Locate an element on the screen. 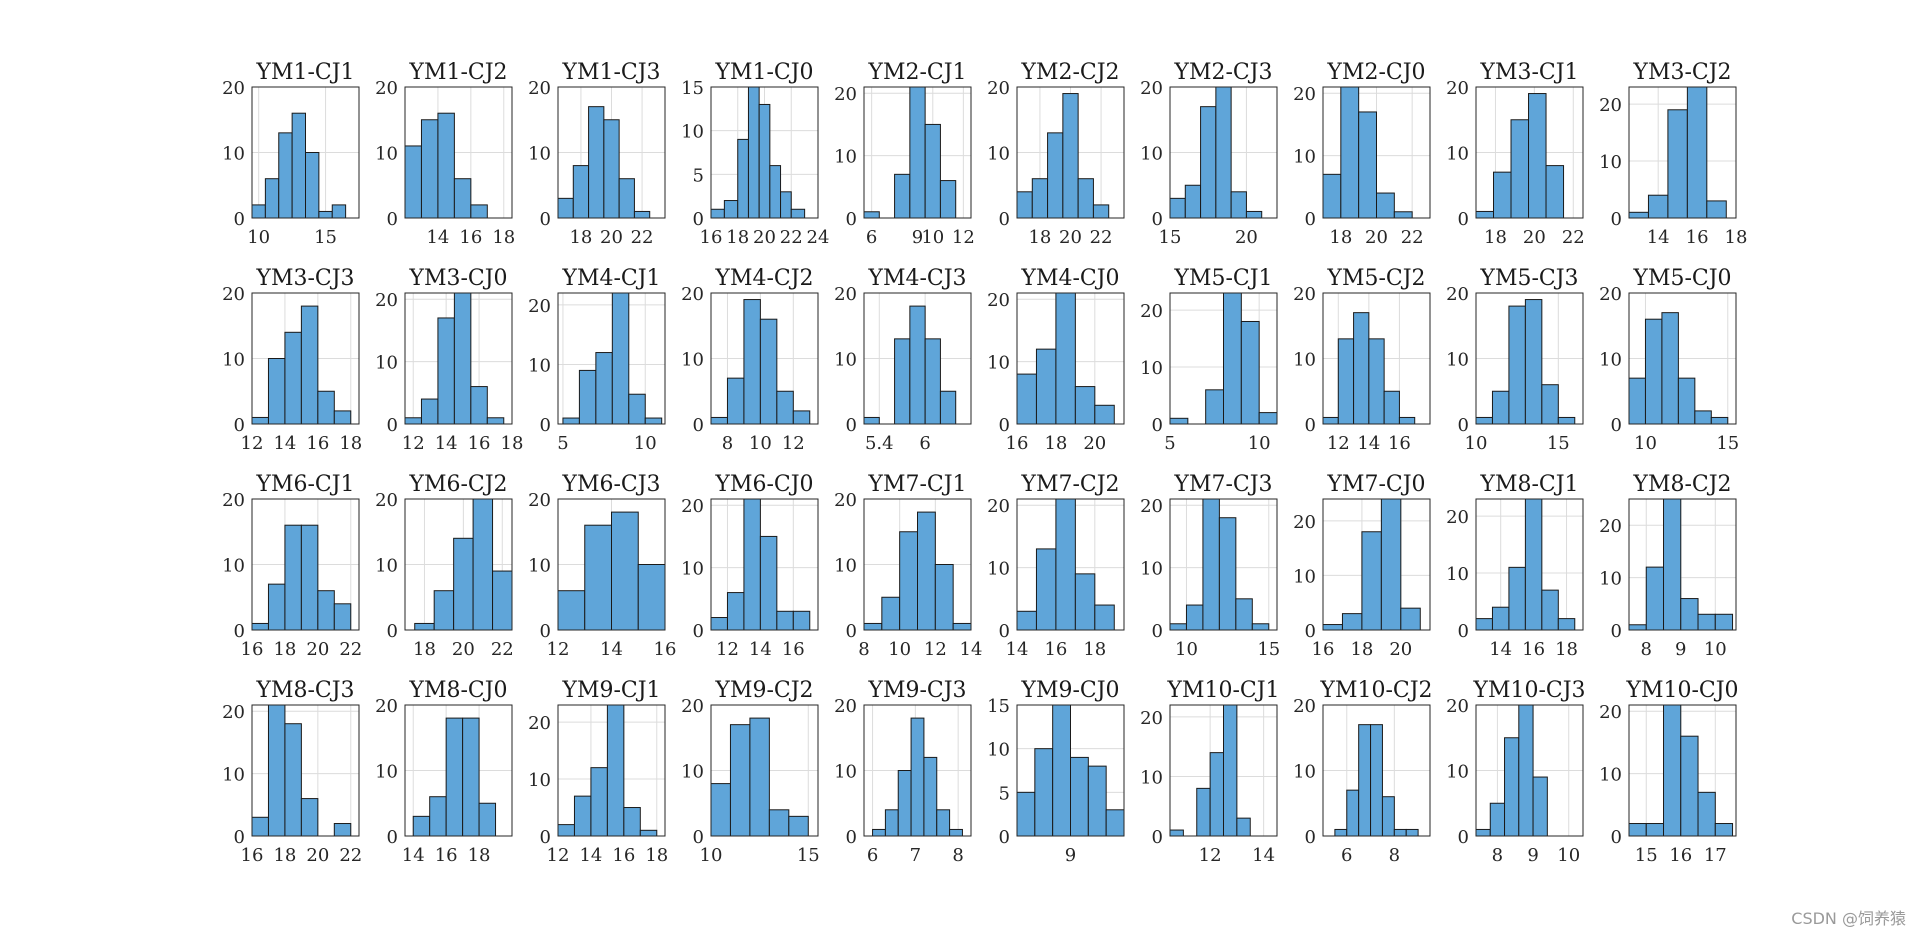 This screenshot has height=937, width=1920. x-tick-label: 18 is located at coordinates (512, 443).